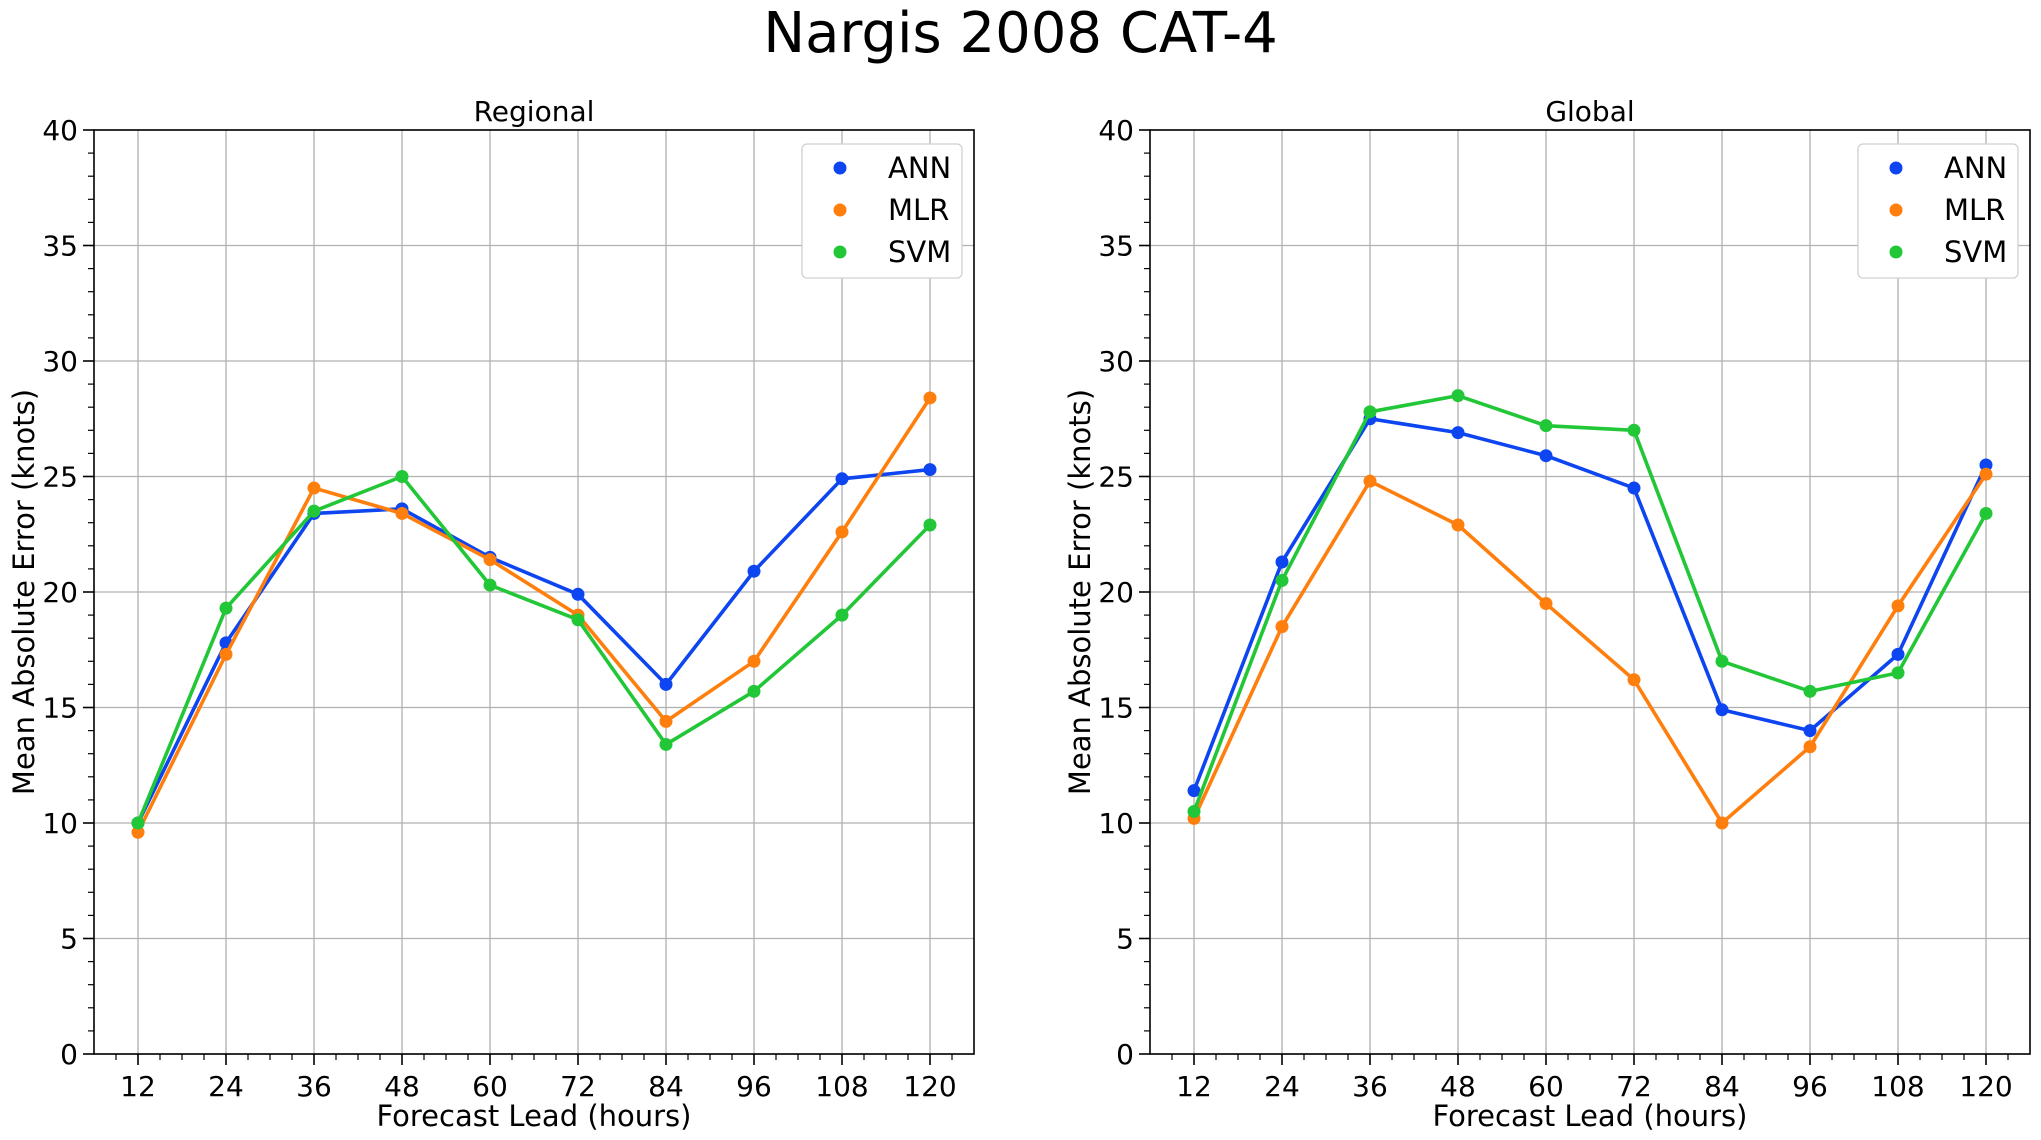 The width and height of the screenshot is (2041, 1140). I want to click on panel-title: Regional, so click(534, 111).